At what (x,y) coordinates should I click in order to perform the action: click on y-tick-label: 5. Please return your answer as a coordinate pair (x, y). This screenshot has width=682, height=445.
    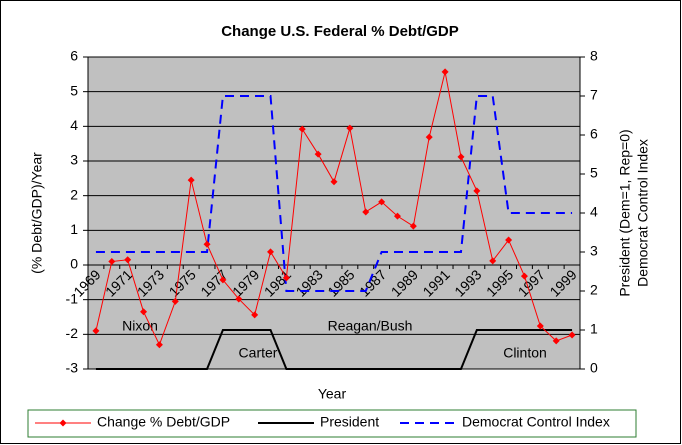
    Looking at the image, I should click on (74, 90).